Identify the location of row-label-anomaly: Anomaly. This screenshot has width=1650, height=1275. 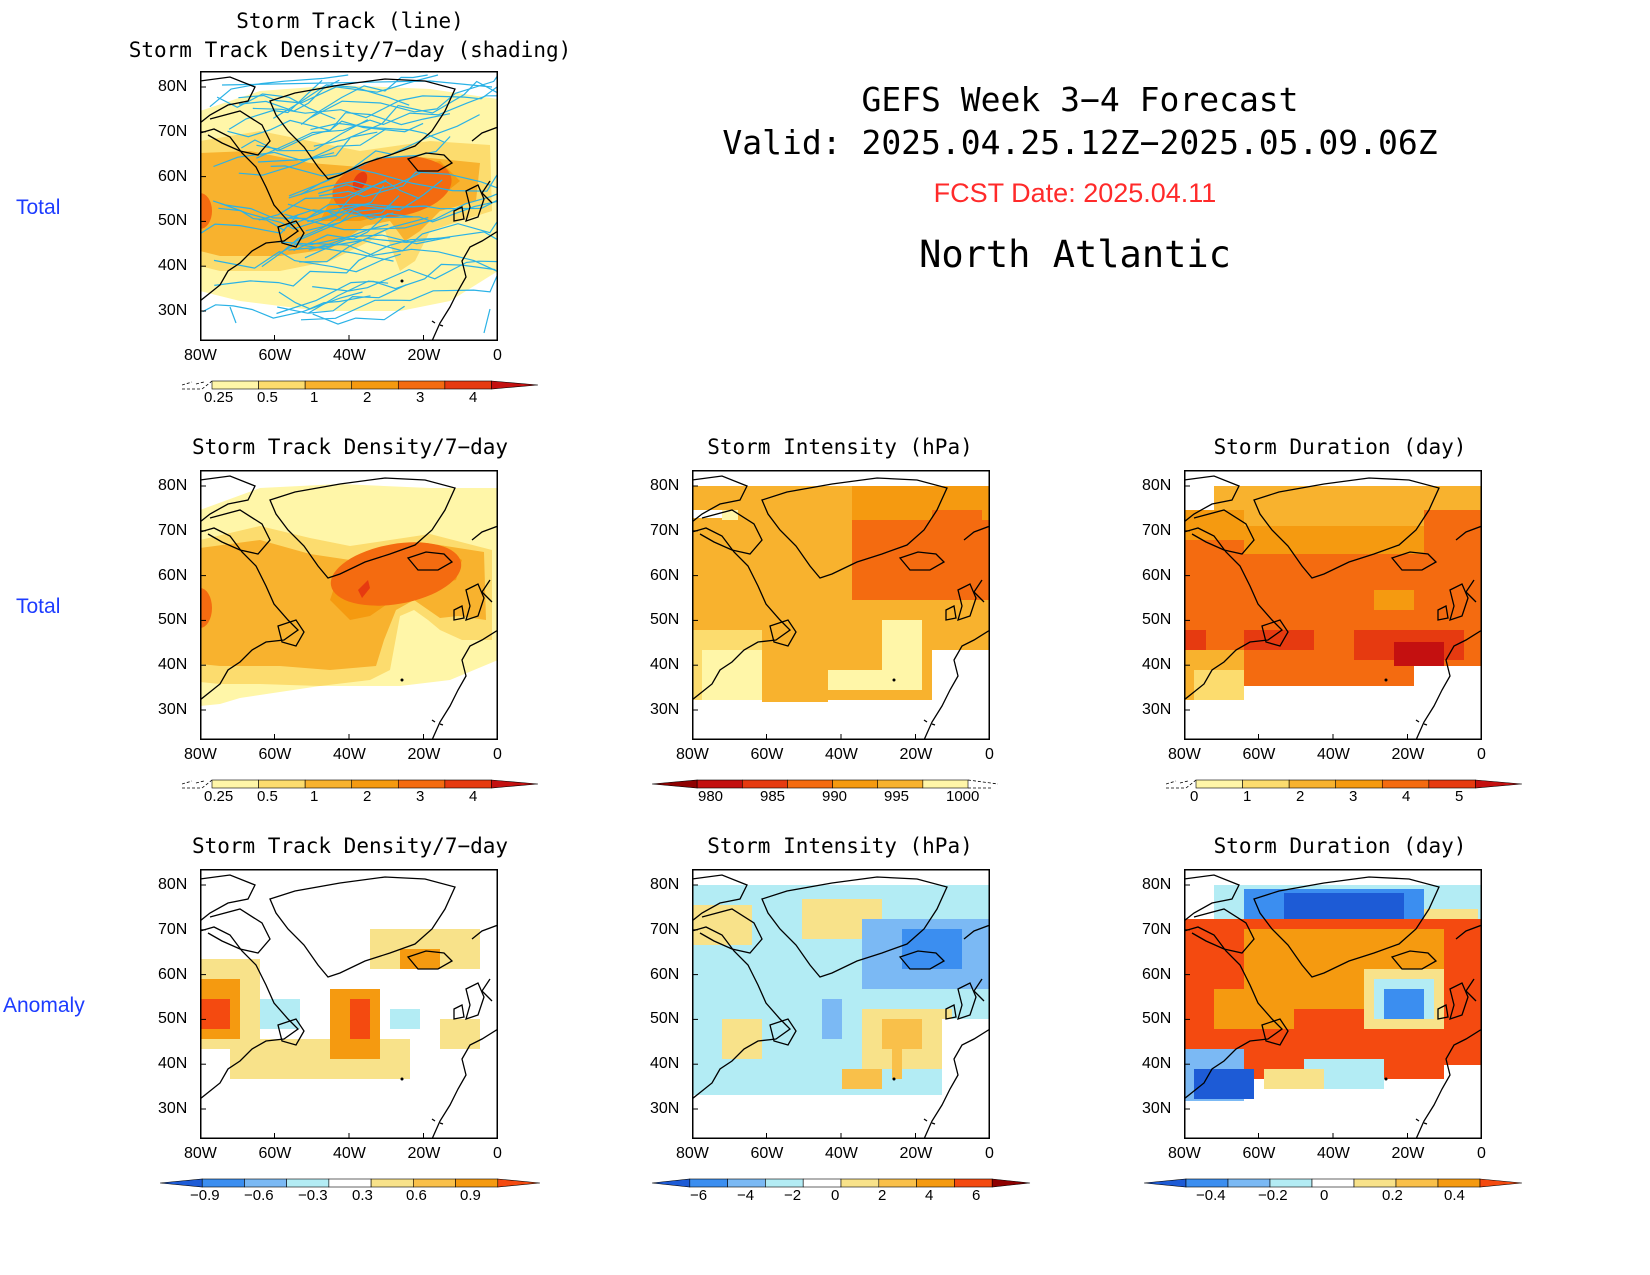
(44, 1005).